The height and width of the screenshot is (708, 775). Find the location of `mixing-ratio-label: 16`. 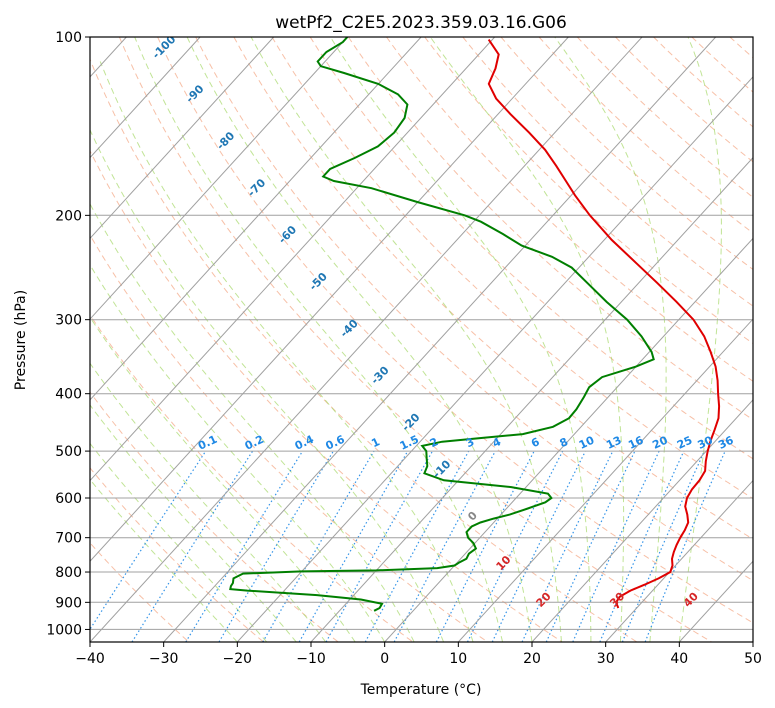

mixing-ratio-label: 16 is located at coordinates (636, 442).